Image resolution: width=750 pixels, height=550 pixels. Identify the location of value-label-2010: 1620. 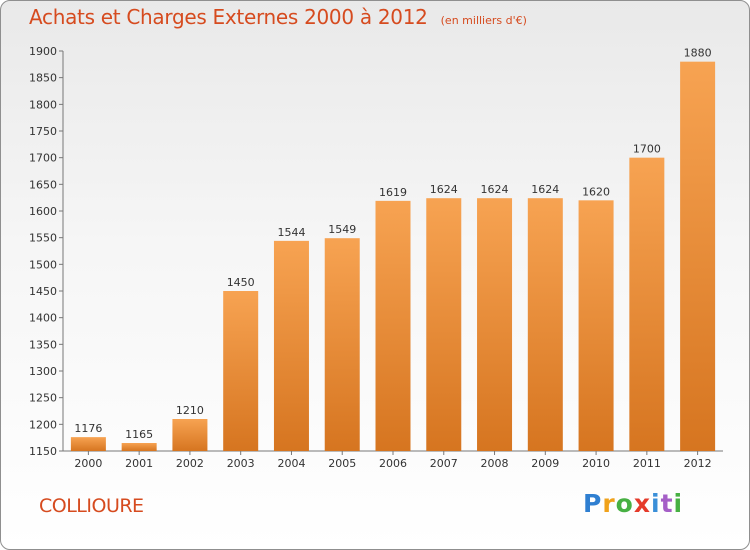
(596, 191).